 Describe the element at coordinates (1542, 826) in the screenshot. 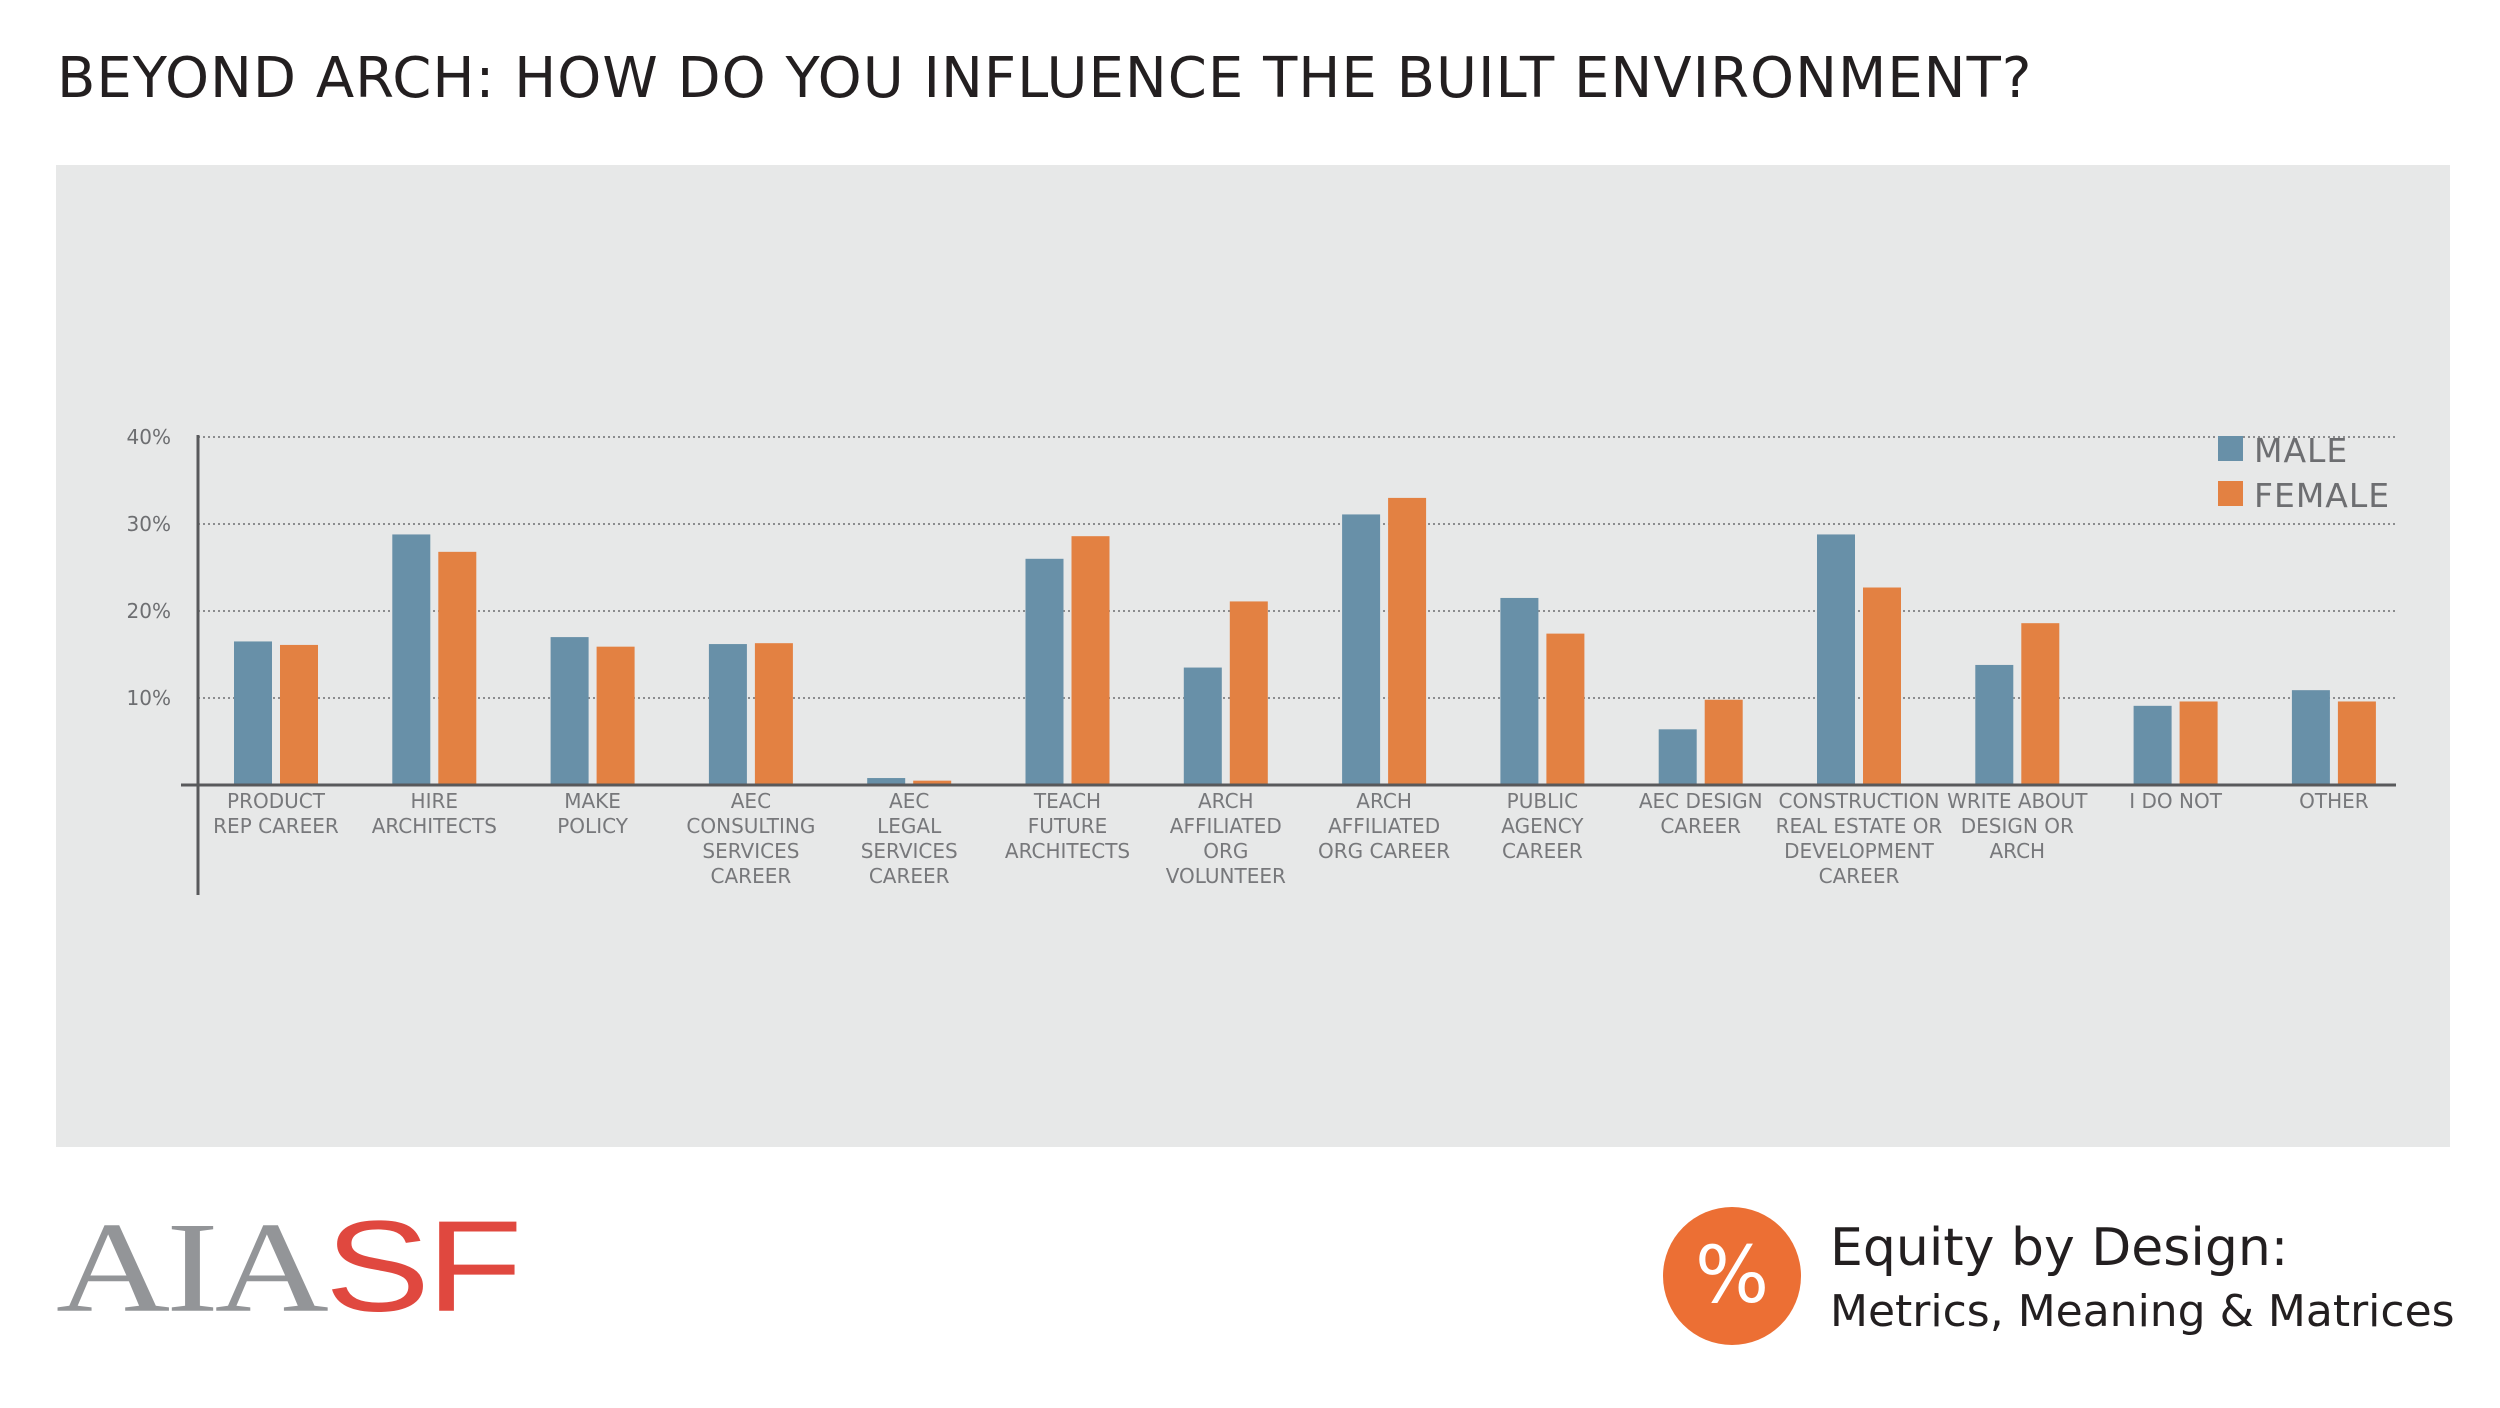

I see `x-tick-label: PUBLIC AGENCY CAREER` at that location.